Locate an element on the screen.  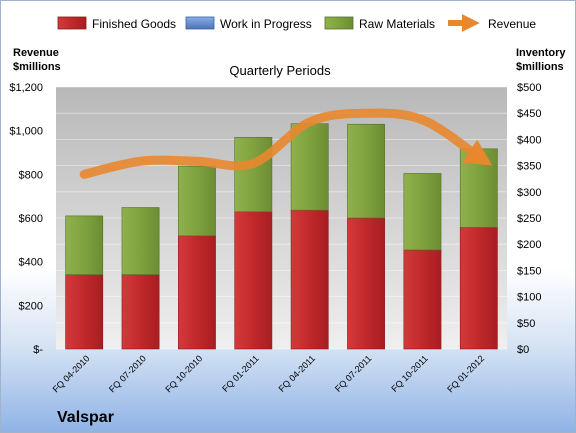
right-axis-tick-label: $50 is located at coordinates (526, 324).